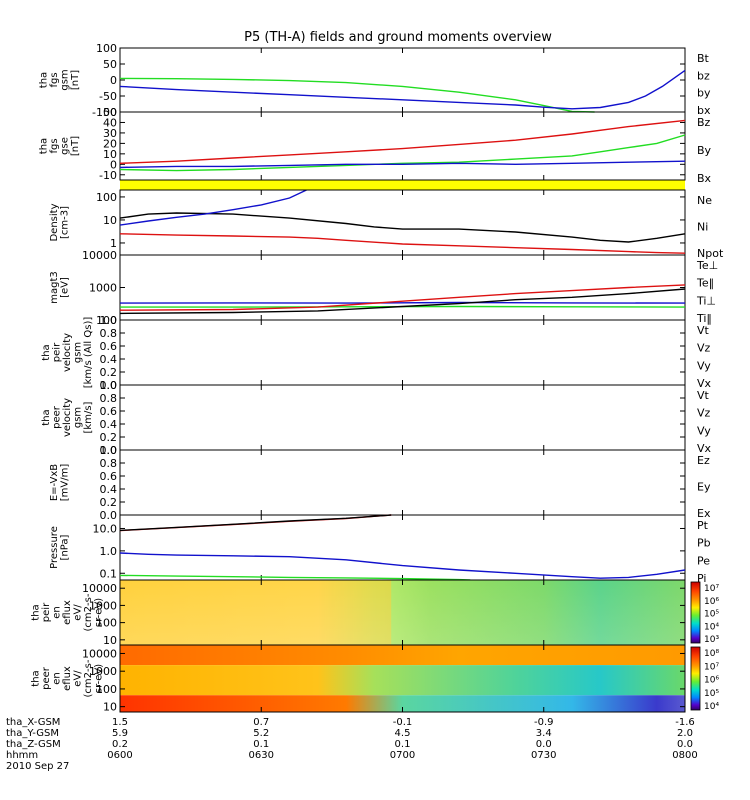  What do you see at coordinates (33, 722) in the screenshot?
I see `x-axis-row-label: tha_X-GSM` at bounding box center [33, 722].